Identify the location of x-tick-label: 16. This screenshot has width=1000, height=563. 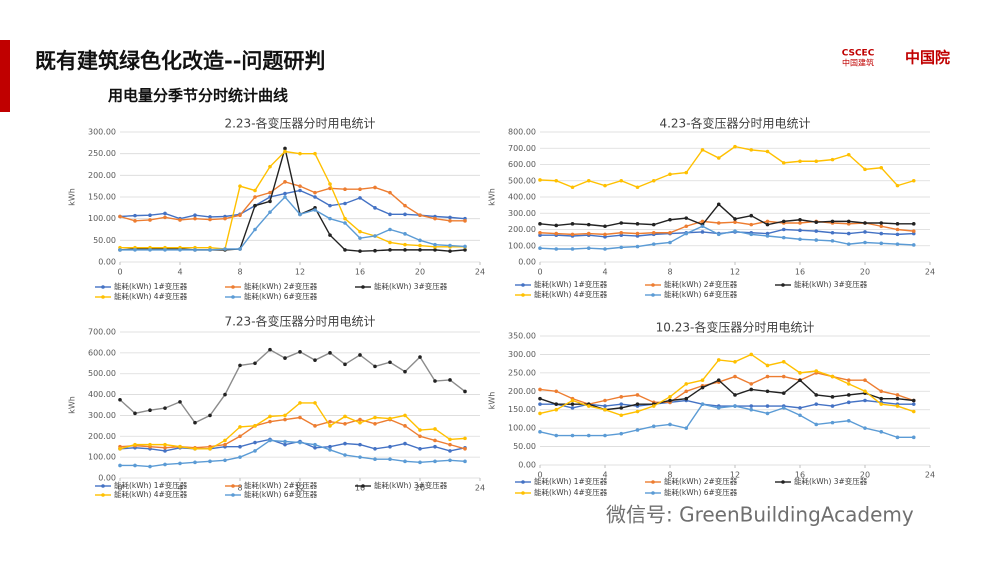
(800, 272).